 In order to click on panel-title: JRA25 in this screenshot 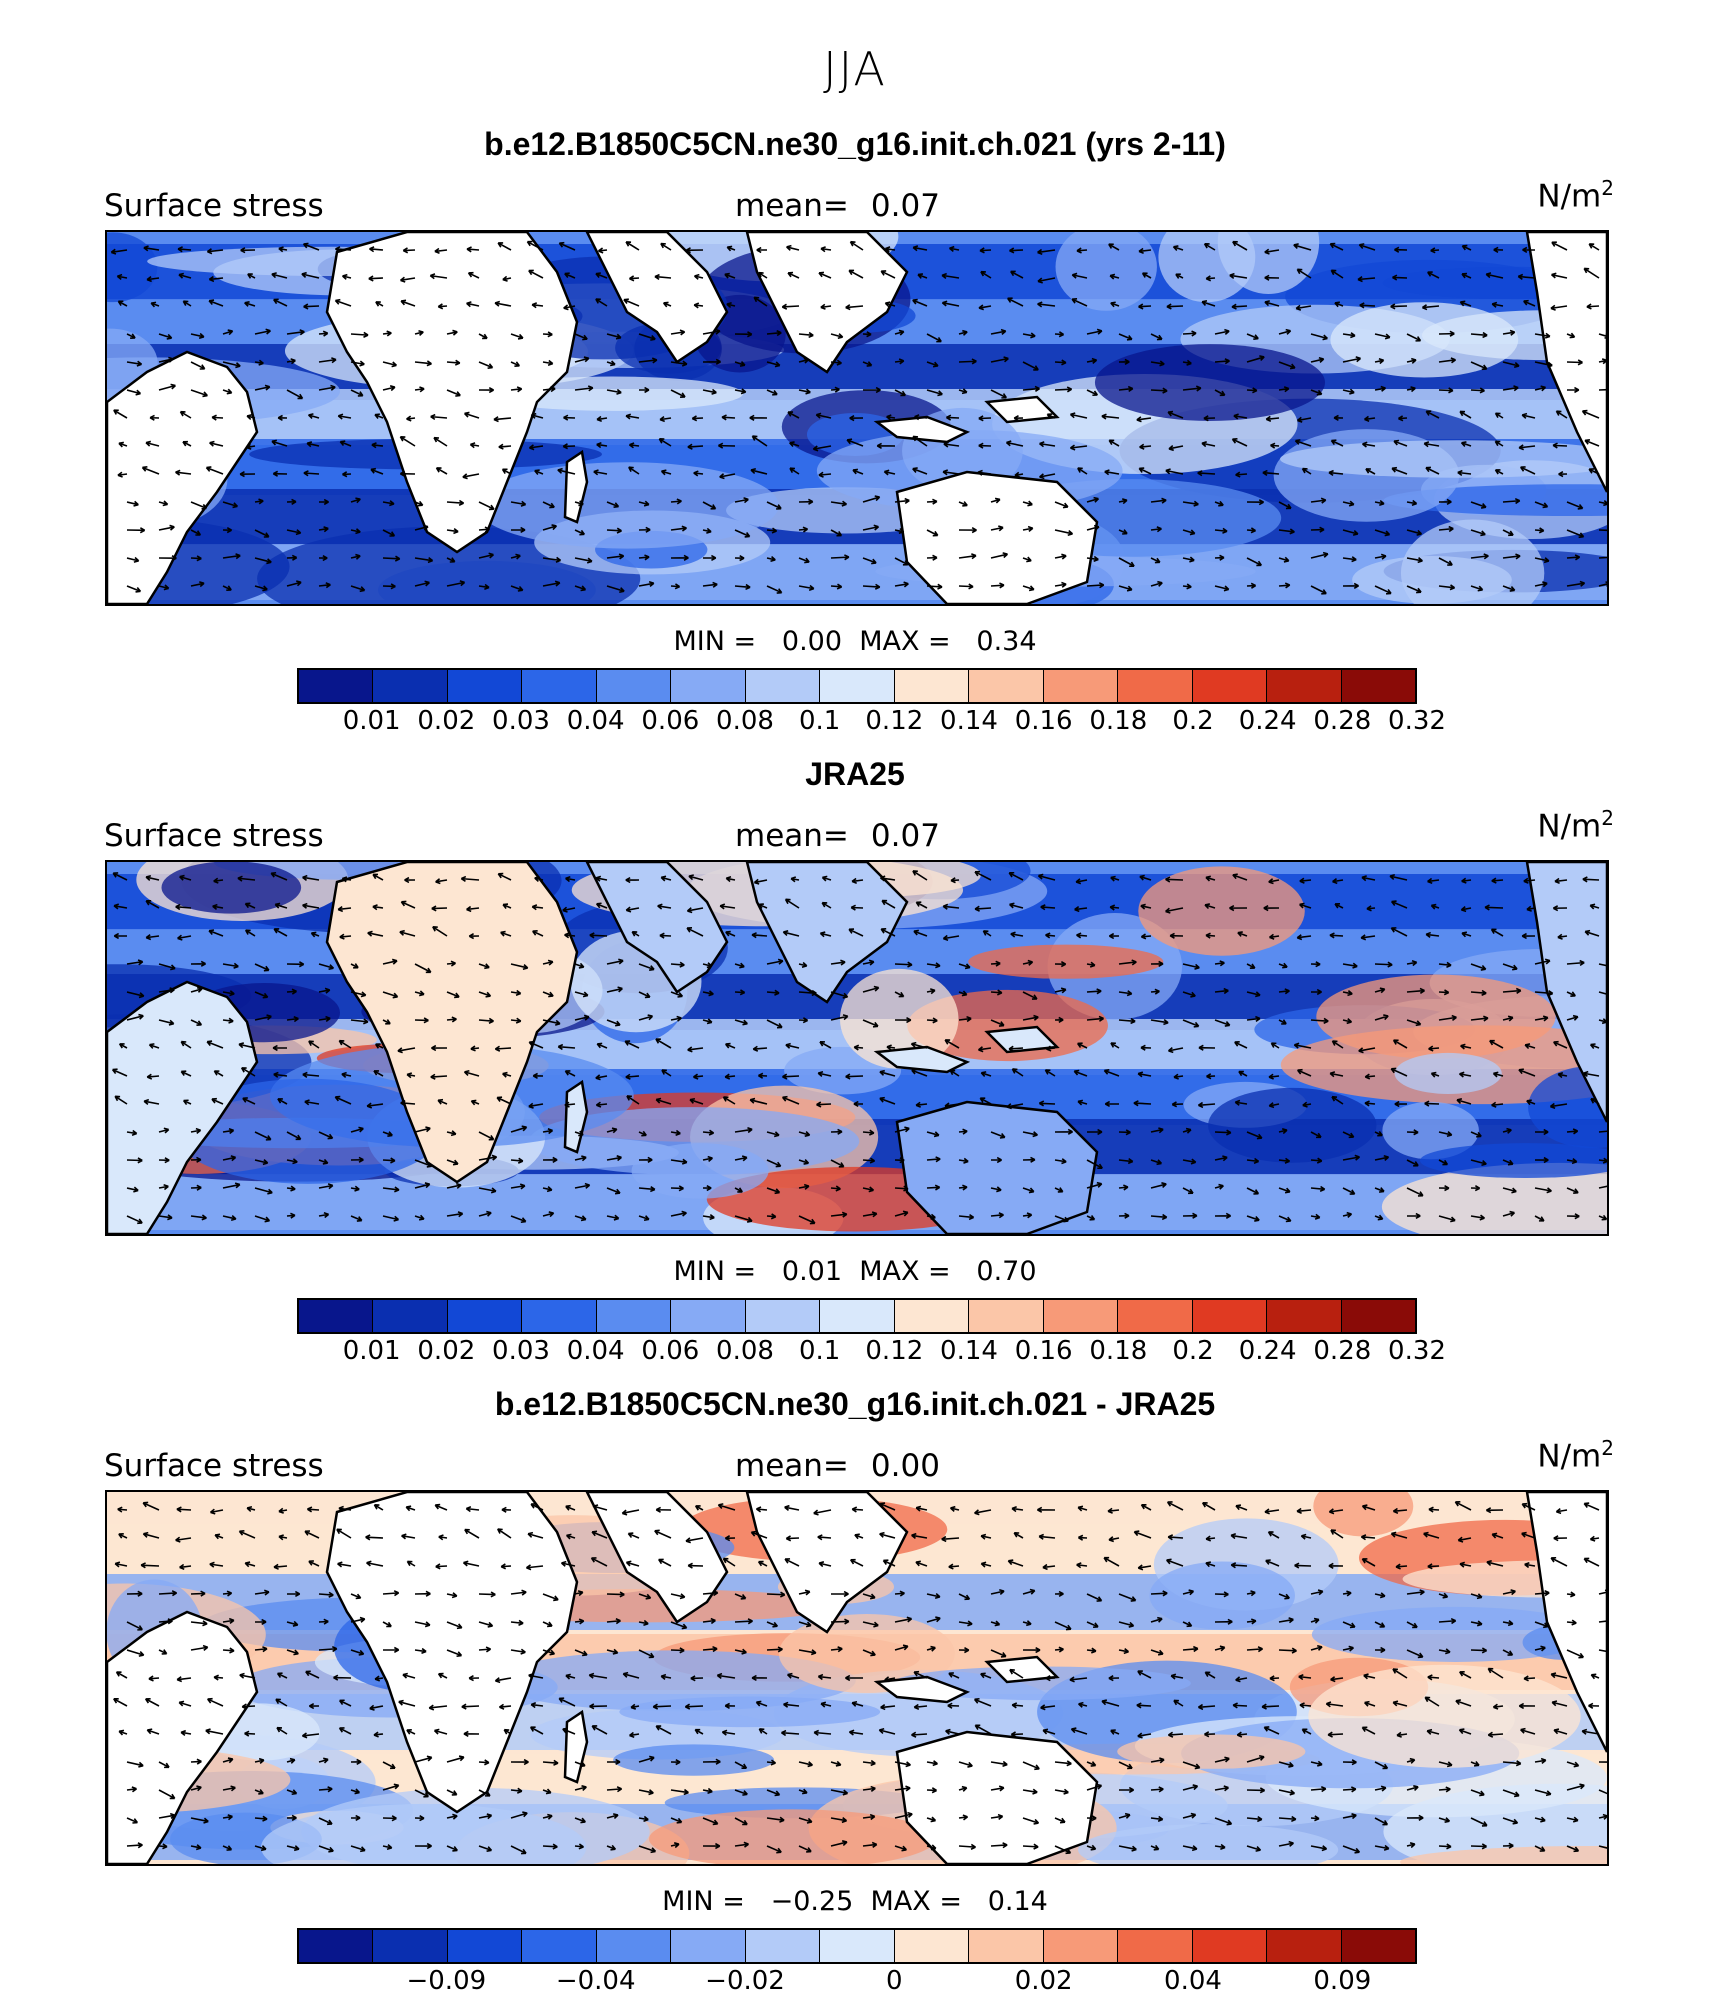, I will do `click(855, 774)`.